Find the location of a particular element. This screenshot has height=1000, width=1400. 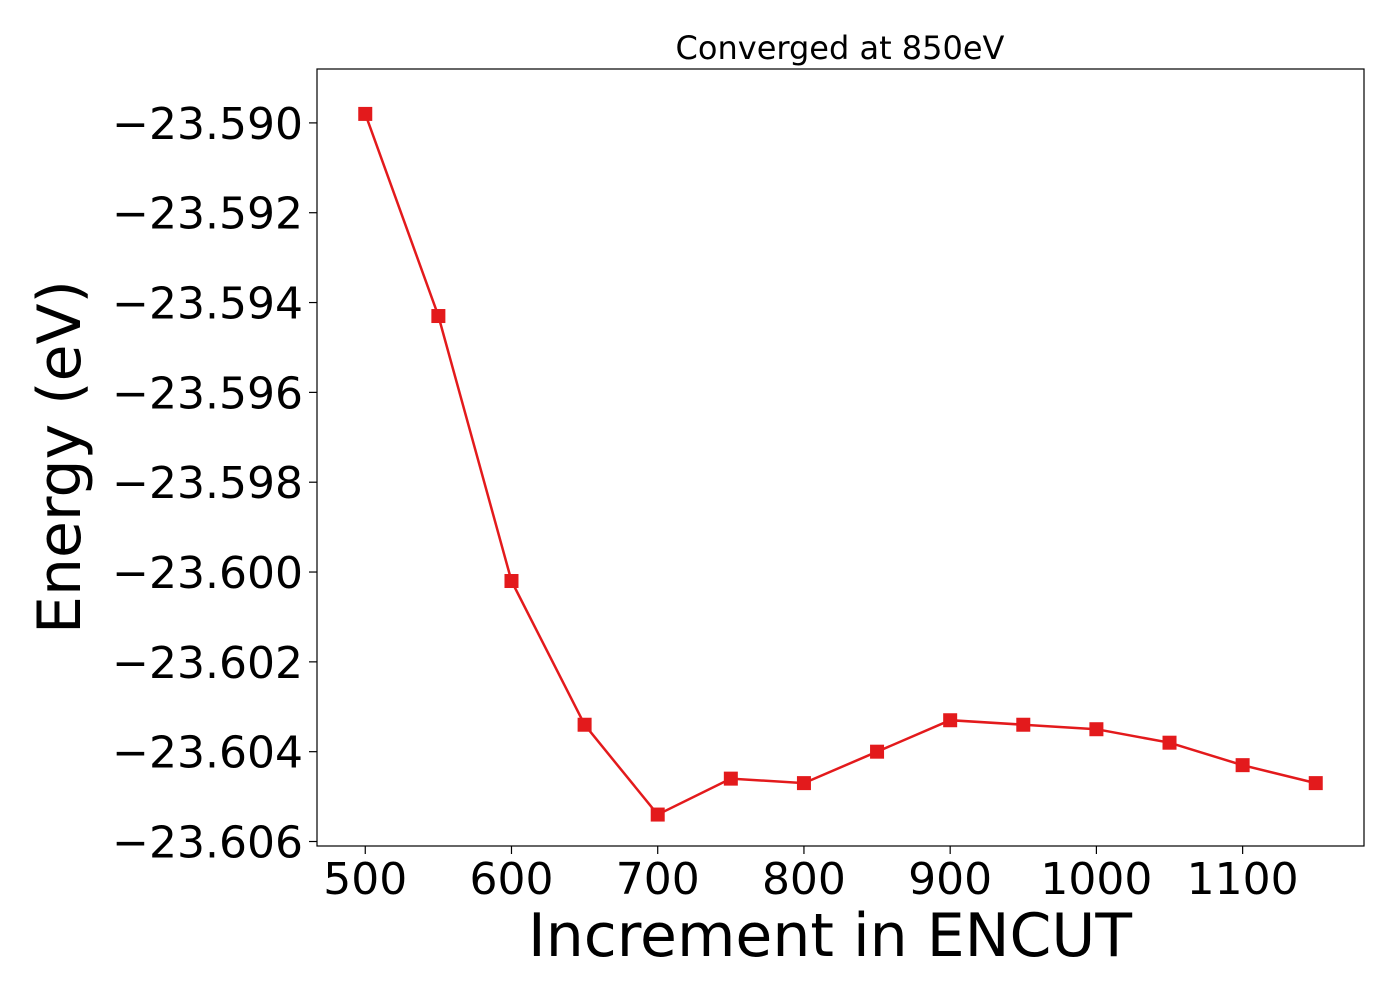

x-tick-label: 600 is located at coordinates (511, 879).